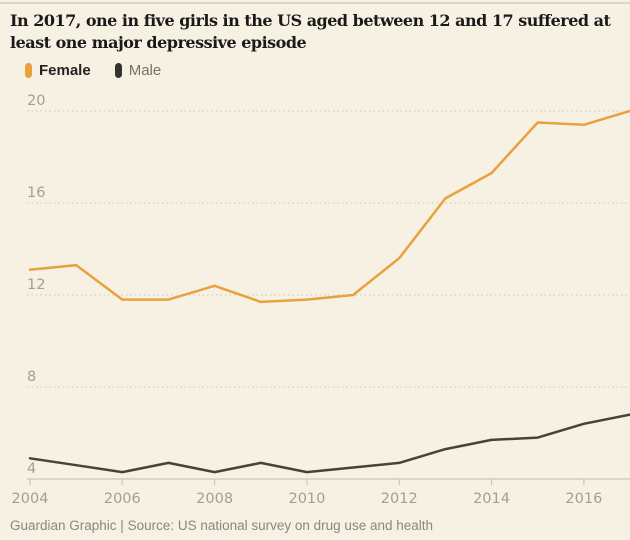 This screenshot has height=540, width=630. I want to click on legend-label-female: Female, so click(65, 70).